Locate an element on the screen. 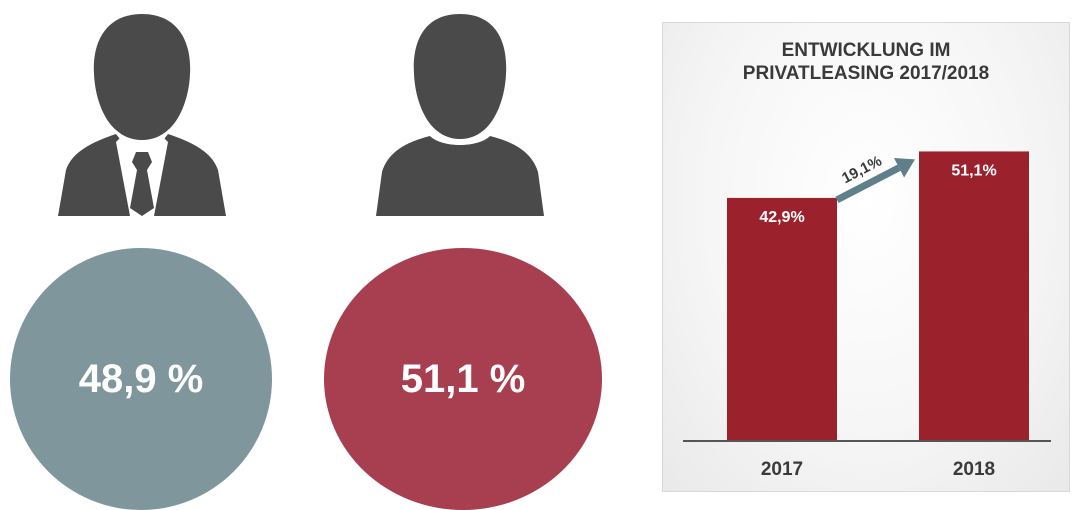  bar-value-label-2017: 42,9% is located at coordinates (781, 217).